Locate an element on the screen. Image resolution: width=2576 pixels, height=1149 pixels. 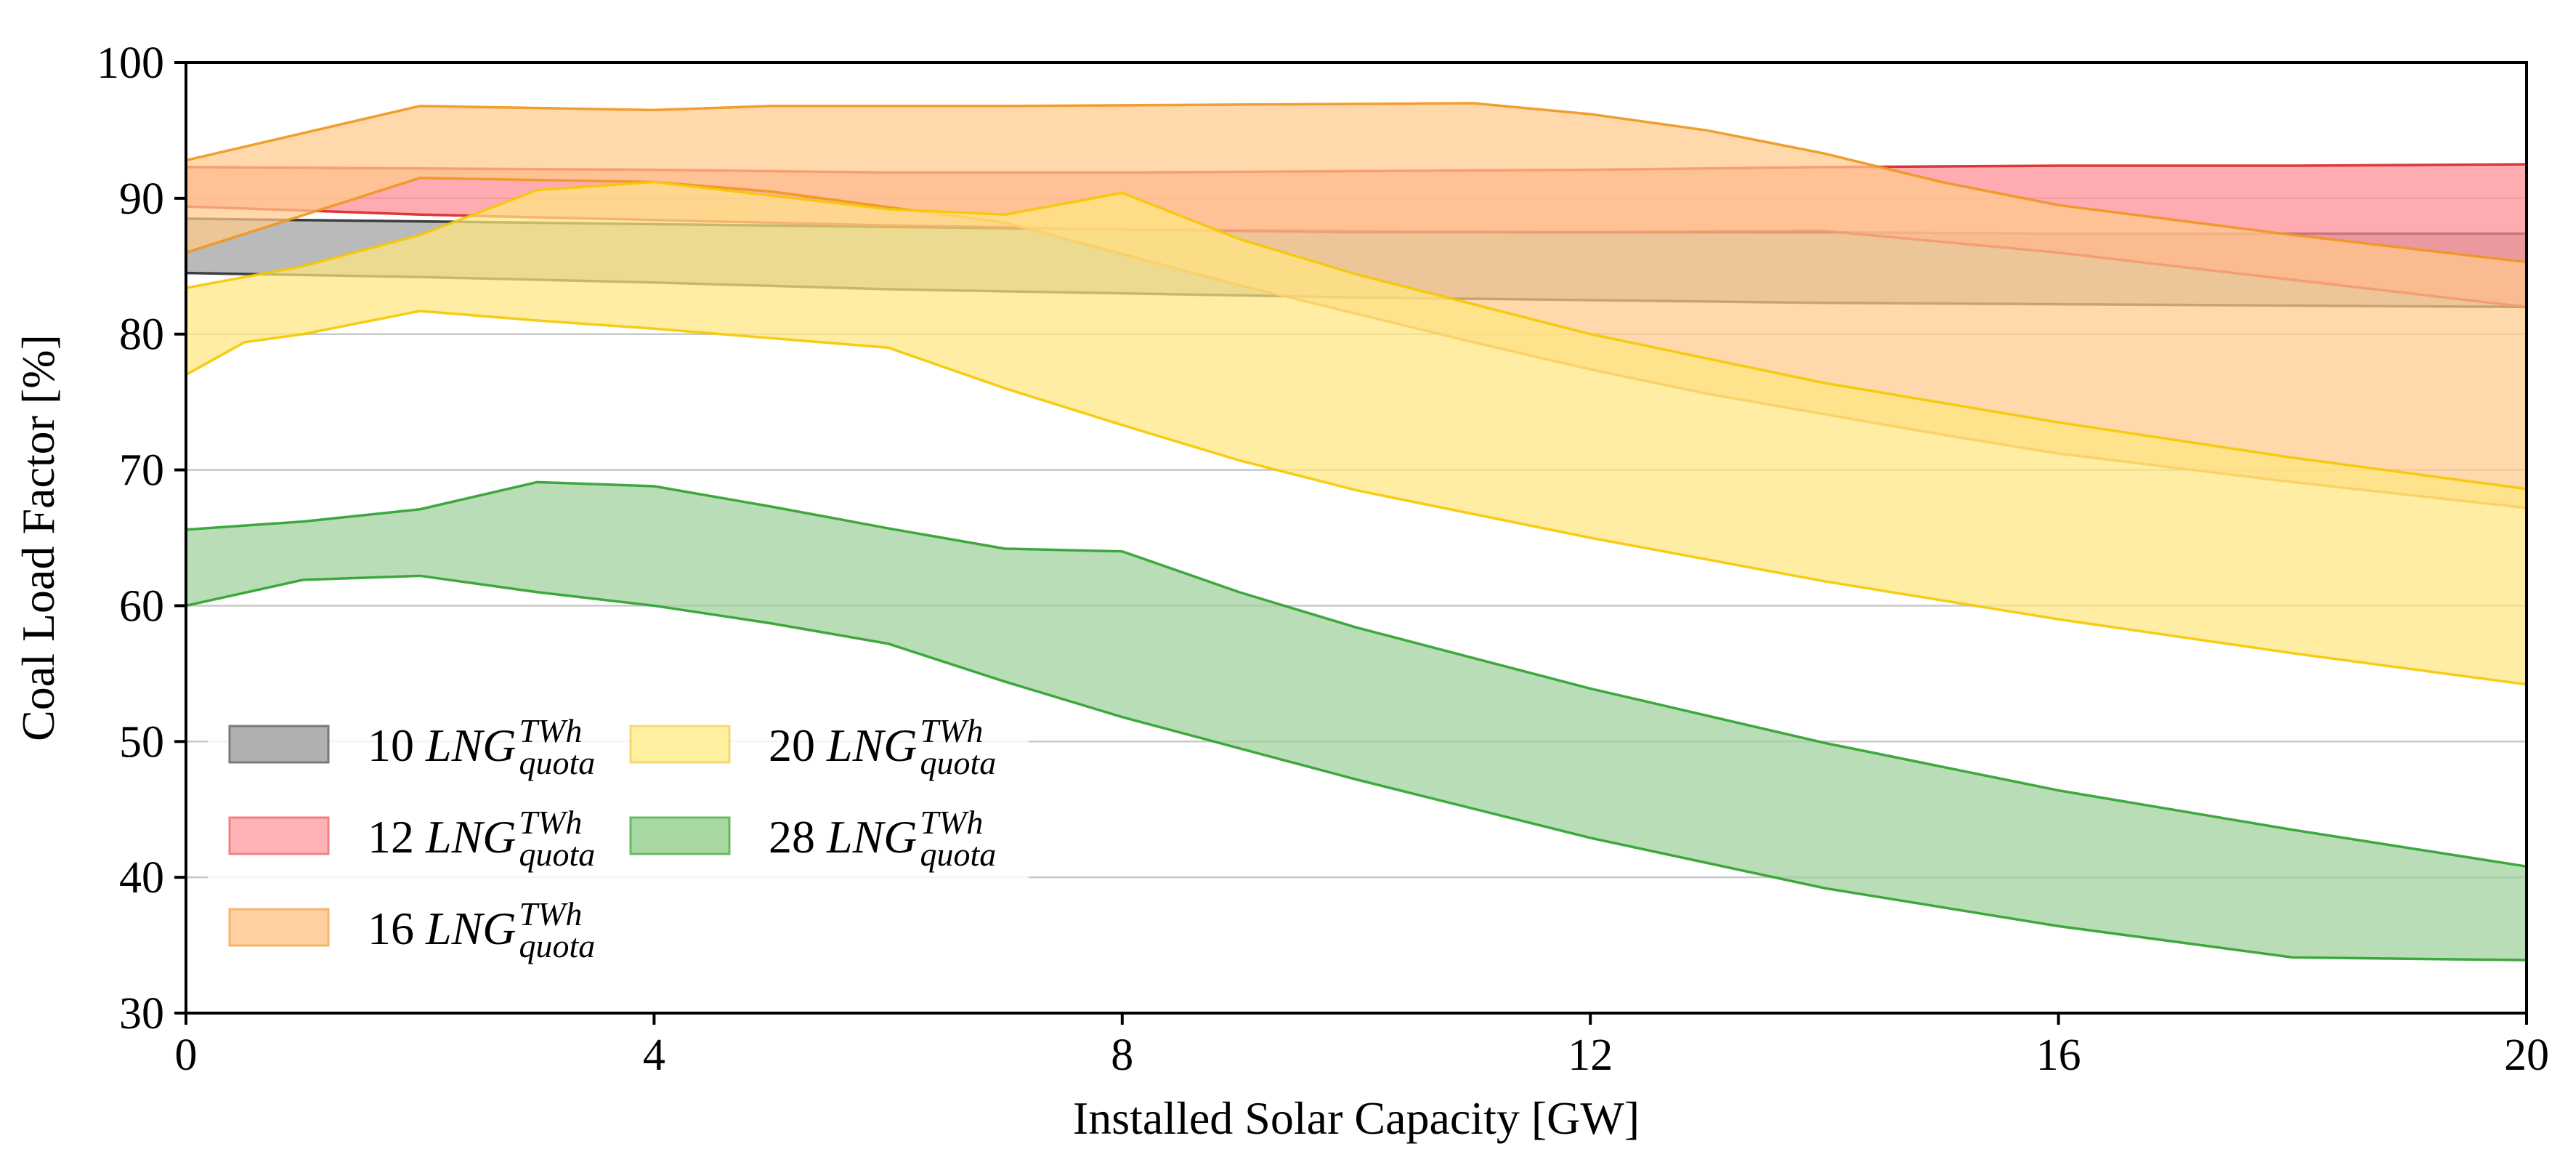
legend-label: 12 LNG is located at coordinates (443, 837).